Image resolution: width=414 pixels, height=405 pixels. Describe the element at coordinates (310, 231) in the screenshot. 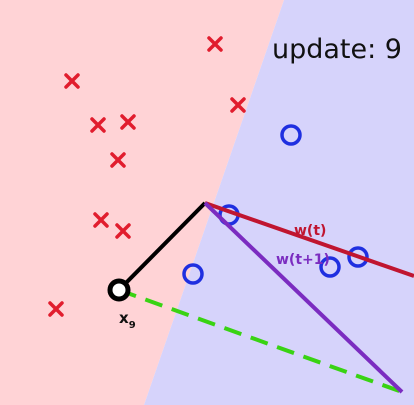

I see `w-t-label: w(t)` at that location.